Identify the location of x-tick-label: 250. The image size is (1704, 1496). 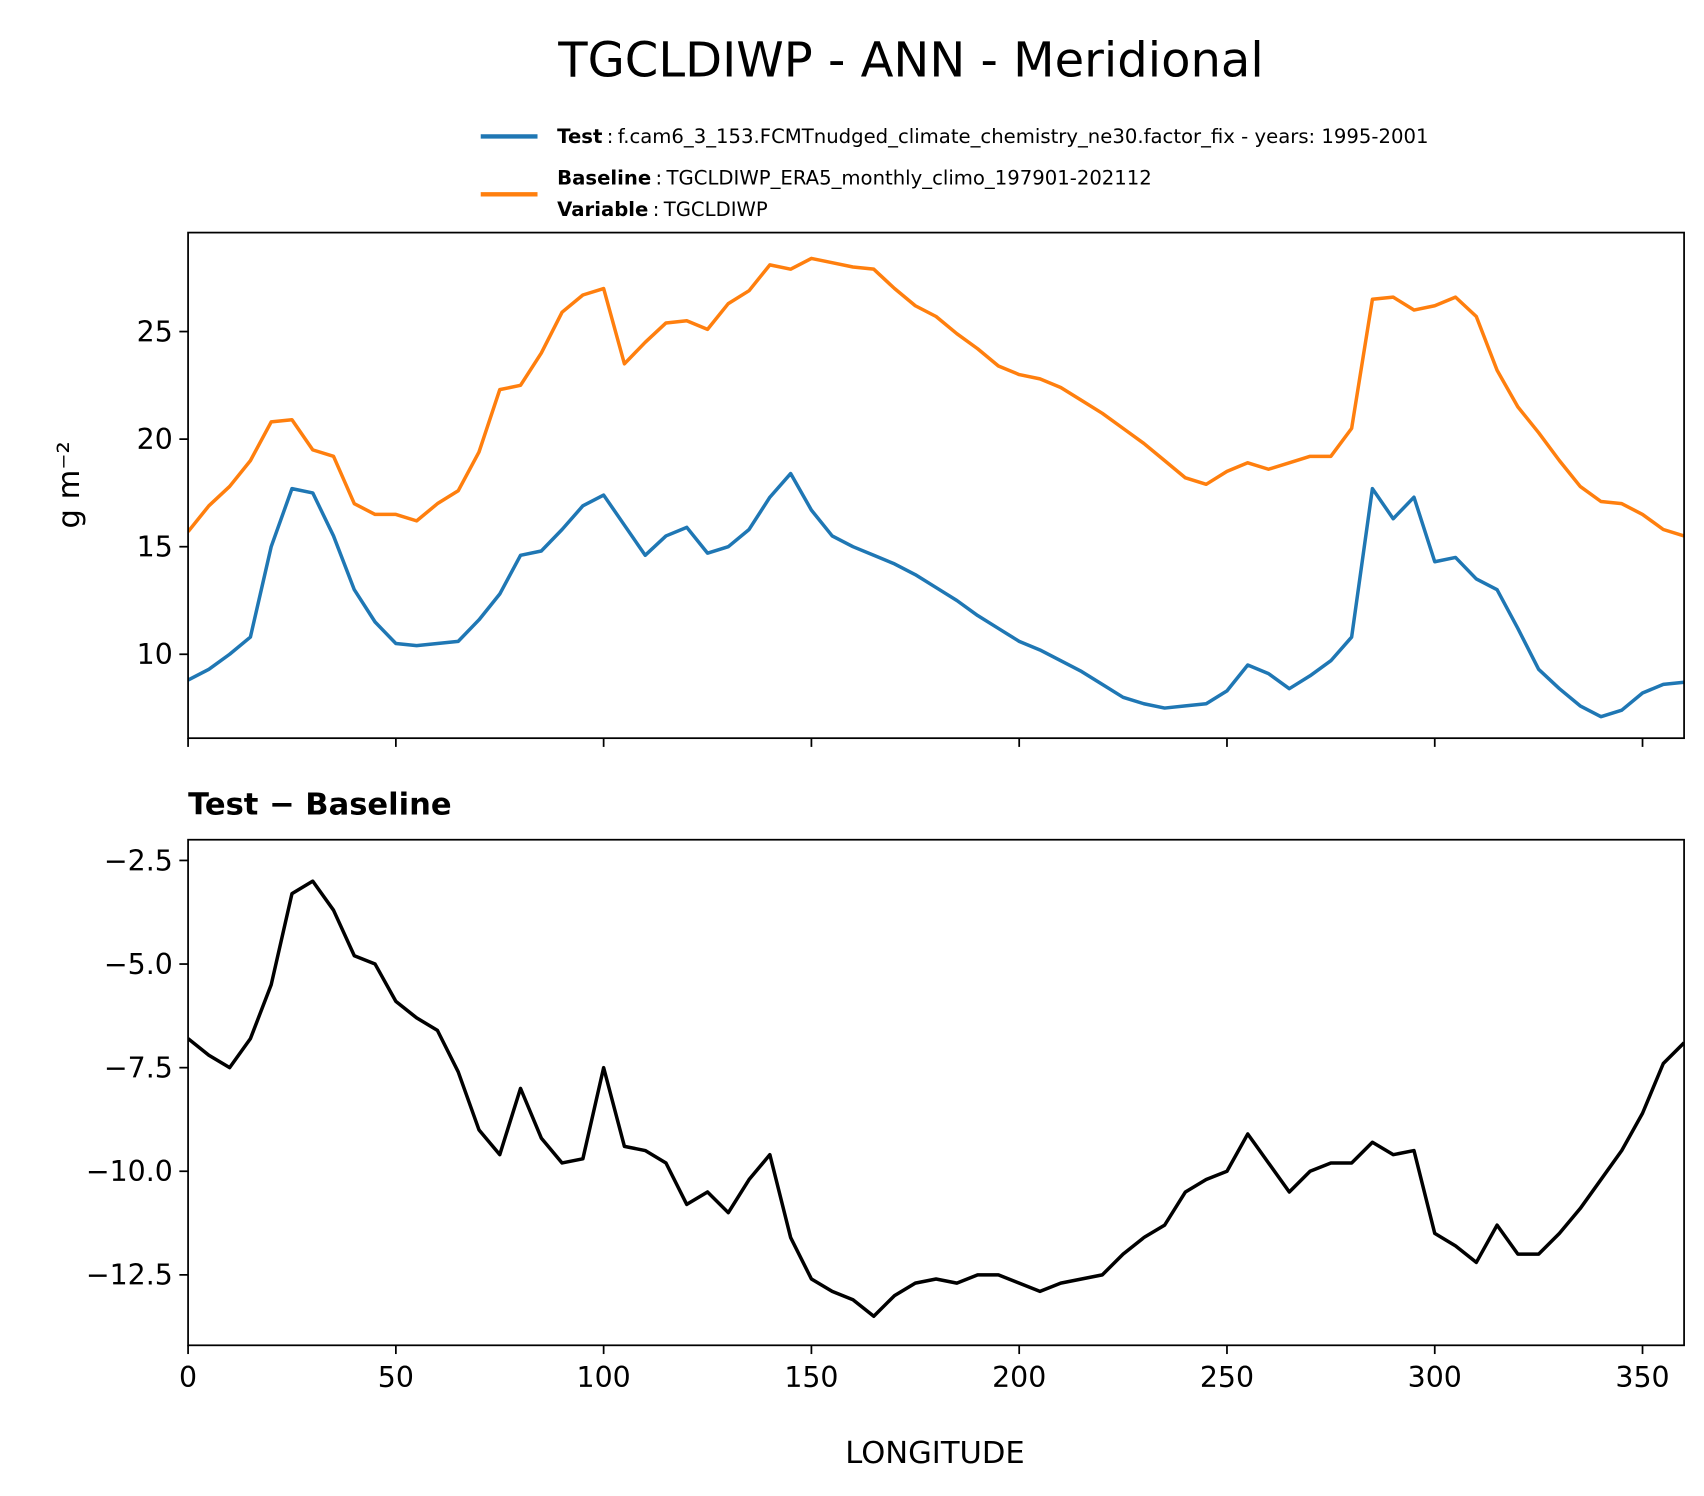
(1227, 1377).